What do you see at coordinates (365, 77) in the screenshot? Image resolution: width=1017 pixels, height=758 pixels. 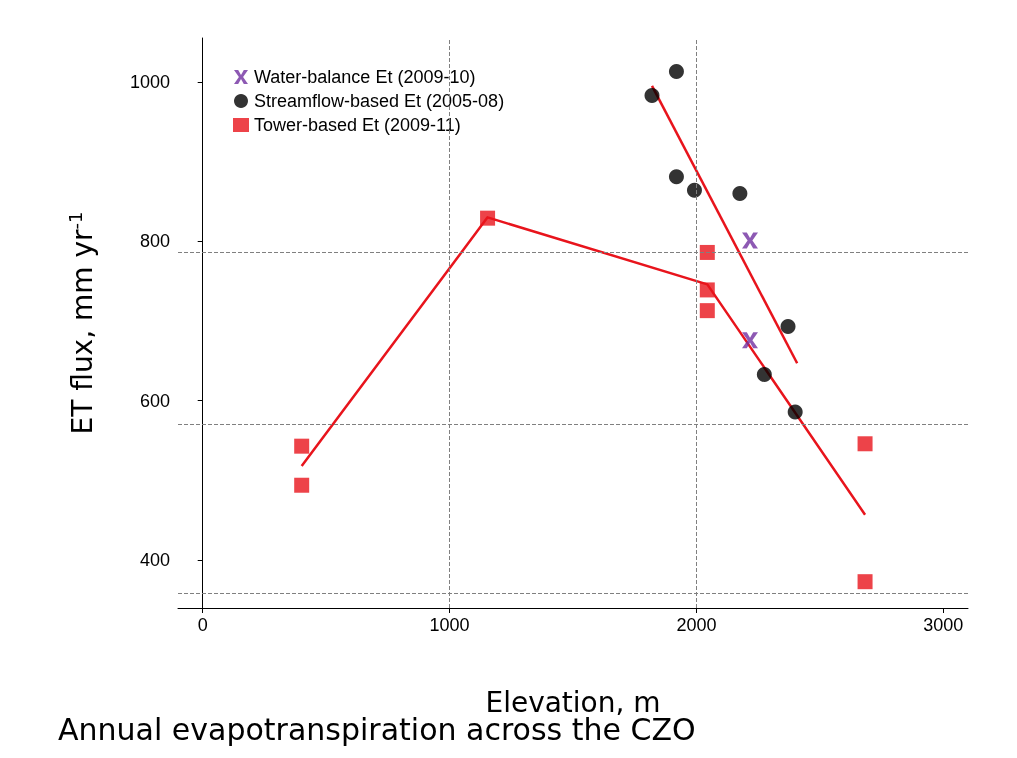 I see `legend-label: Water-balance Et (2009-10)` at bounding box center [365, 77].